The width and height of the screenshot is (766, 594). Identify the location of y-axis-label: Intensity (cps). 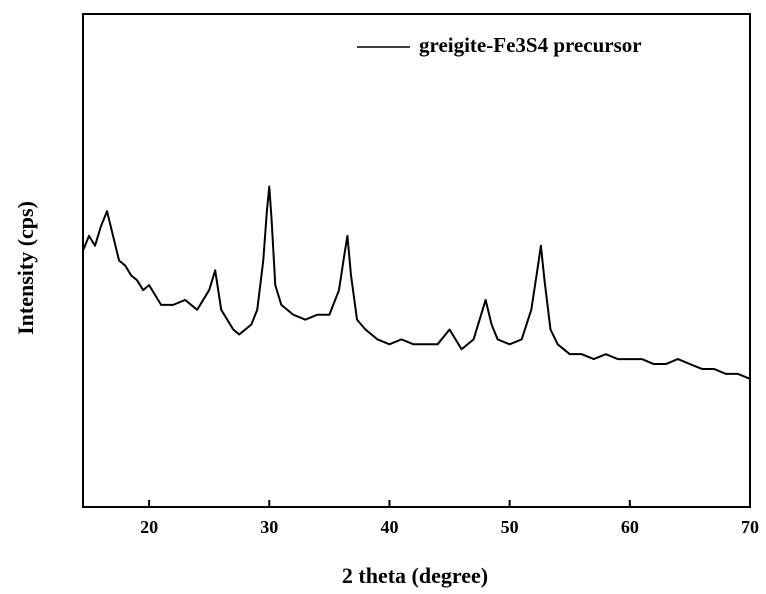
(25, 268).